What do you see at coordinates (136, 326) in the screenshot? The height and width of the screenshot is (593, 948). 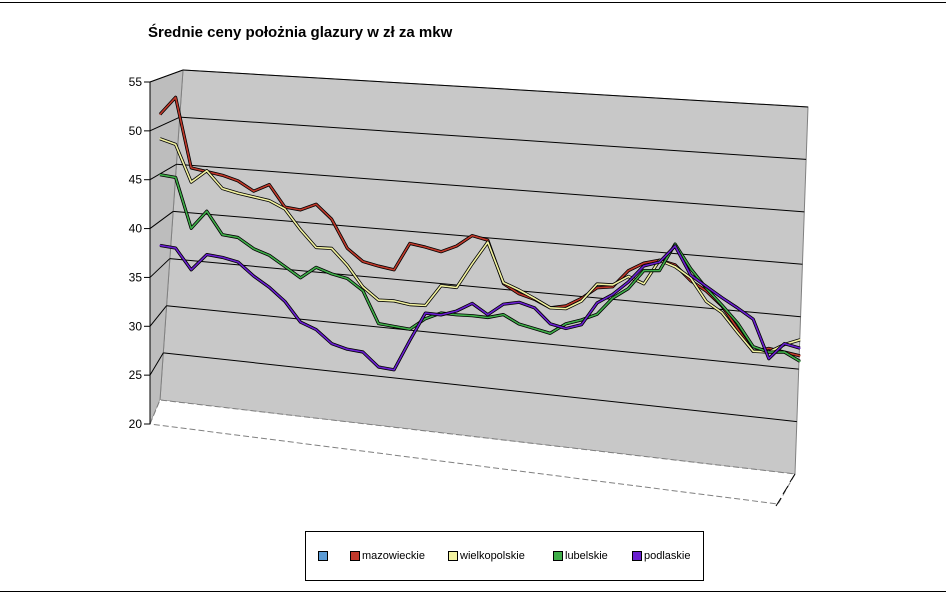 I see `y-tick-label: 30` at bounding box center [136, 326].